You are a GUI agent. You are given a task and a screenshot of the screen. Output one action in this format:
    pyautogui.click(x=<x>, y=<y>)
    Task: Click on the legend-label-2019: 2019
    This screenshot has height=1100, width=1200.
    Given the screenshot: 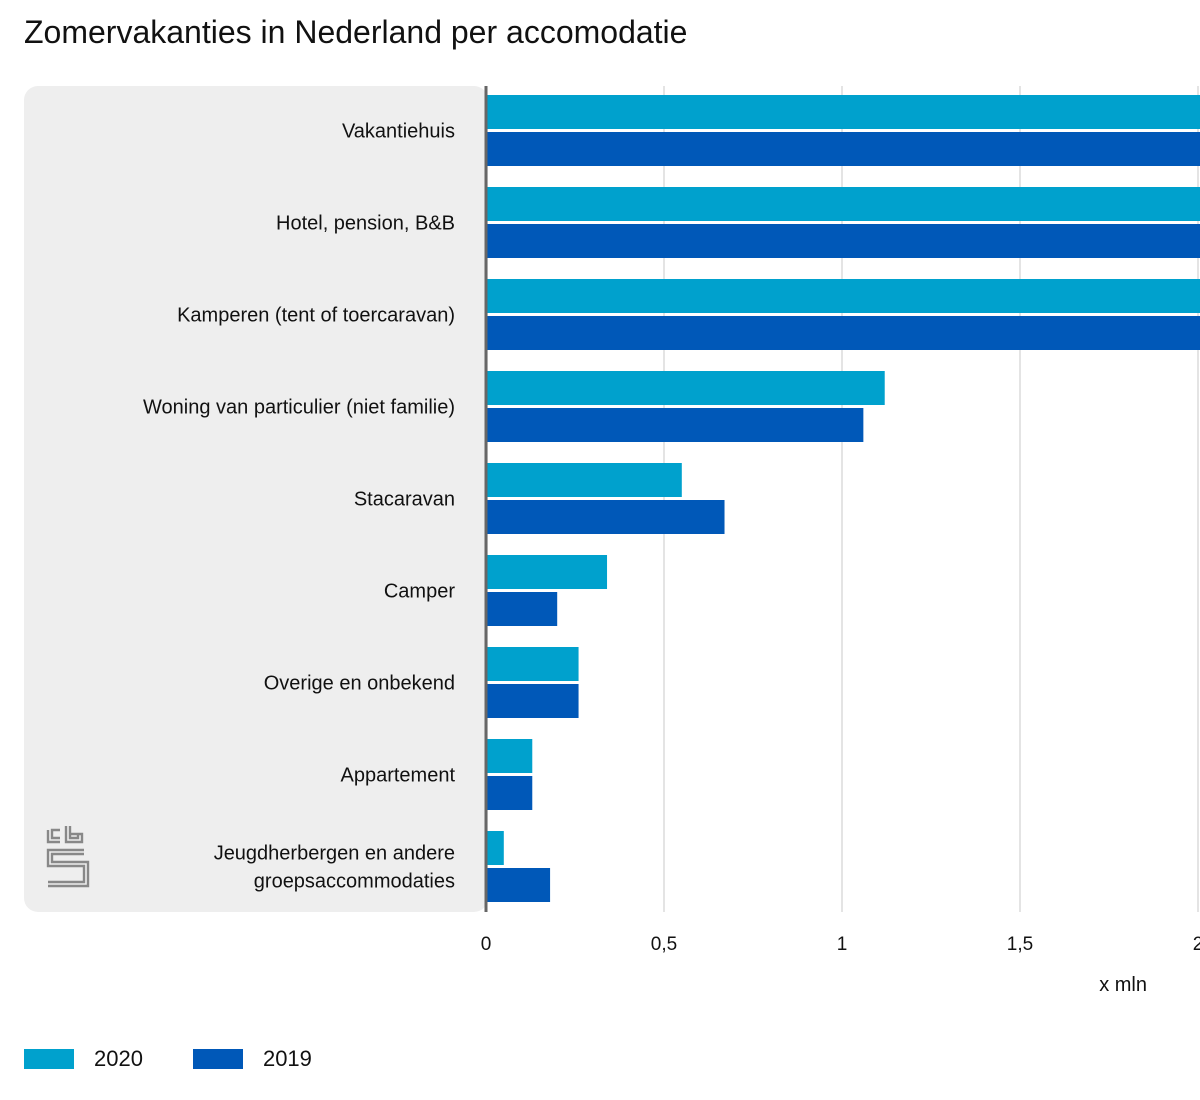 What is the action you would take?
    pyautogui.click(x=287, y=1058)
    